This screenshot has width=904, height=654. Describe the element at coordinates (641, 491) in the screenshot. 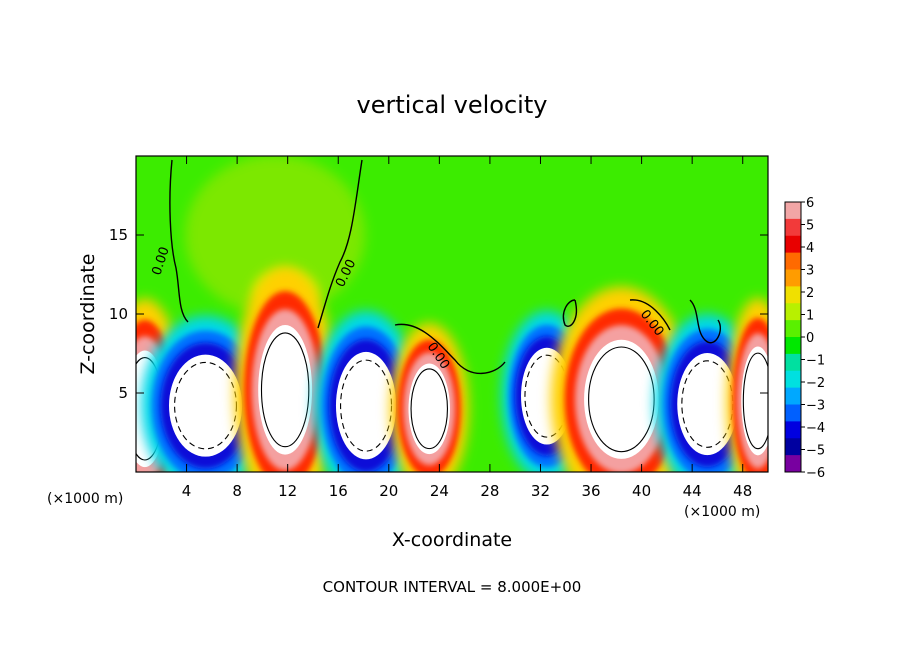

I see `x-tick-label: 40` at that location.